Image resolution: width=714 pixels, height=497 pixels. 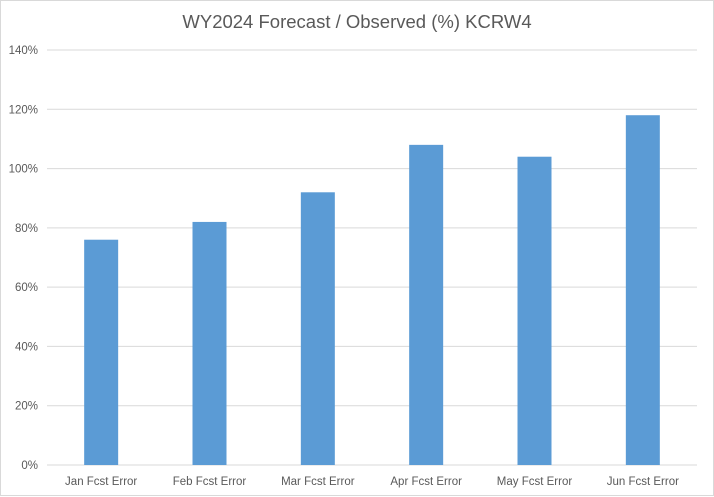 What do you see at coordinates (643, 482) in the screenshot?
I see `x-tick-label: Jun Fcst Error` at bounding box center [643, 482].